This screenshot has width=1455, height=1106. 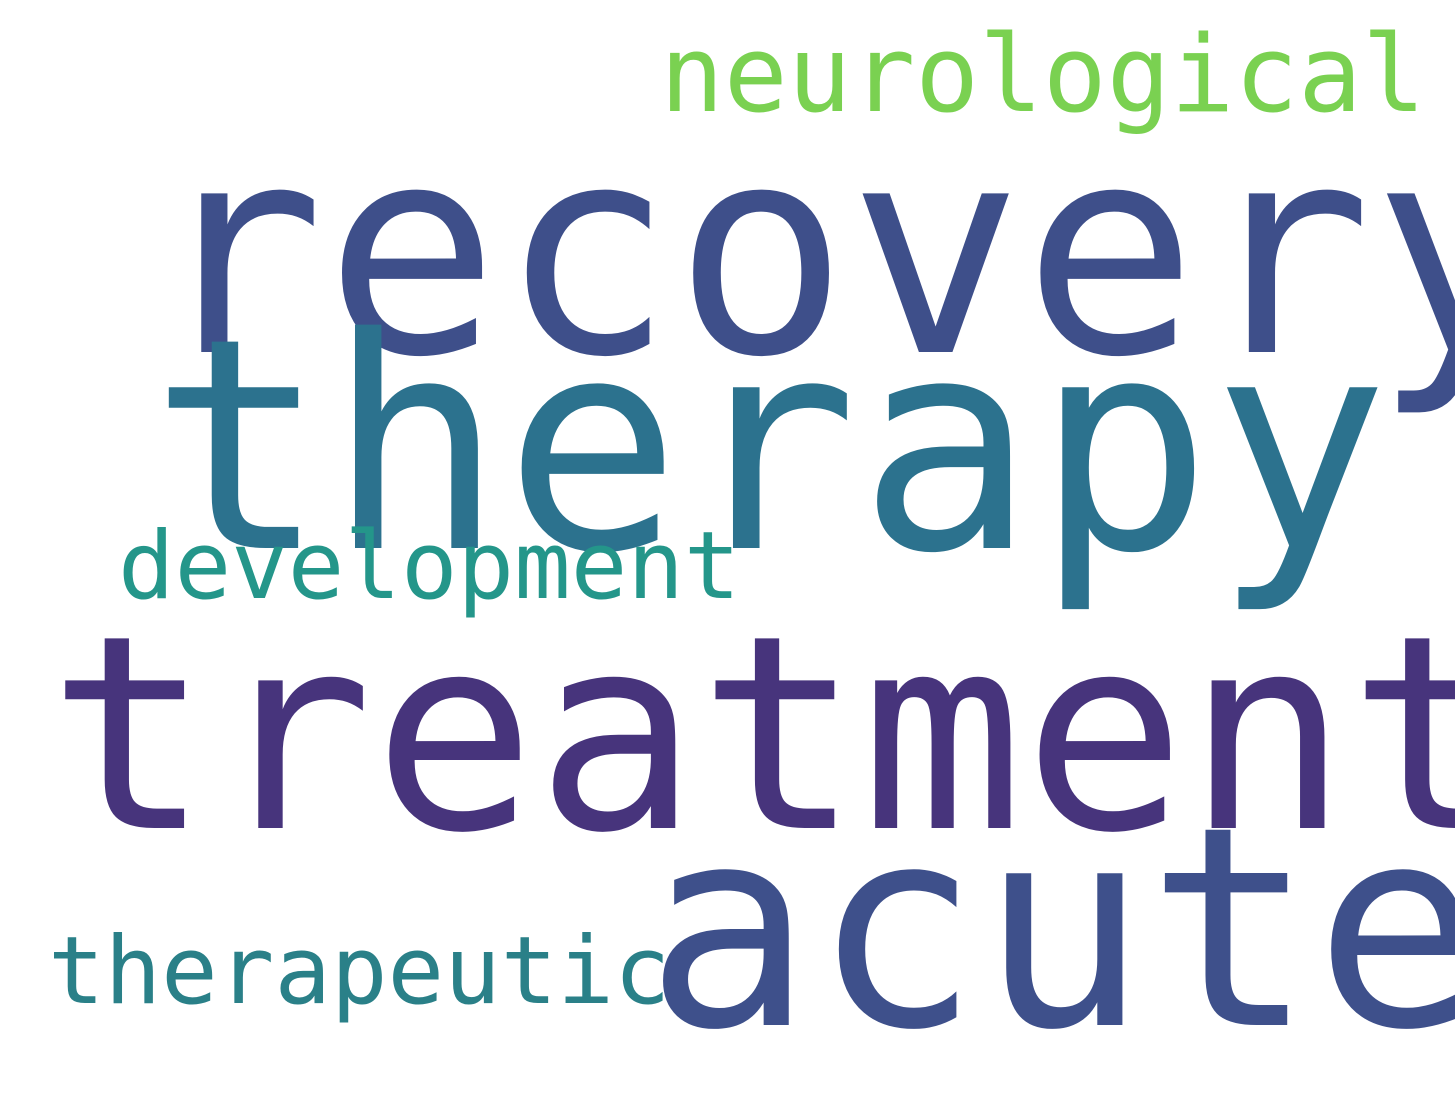 I want to click on word-neurological: neurological, so click(x=1043, y=74).